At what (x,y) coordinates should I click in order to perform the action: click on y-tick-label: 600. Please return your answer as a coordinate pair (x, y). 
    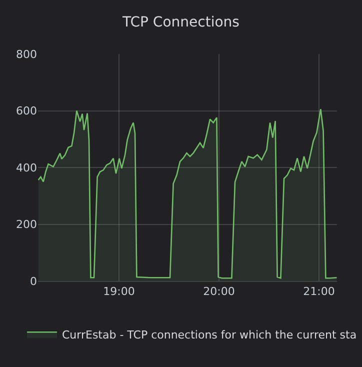
    Looking at the image, I should click on (26, 111).